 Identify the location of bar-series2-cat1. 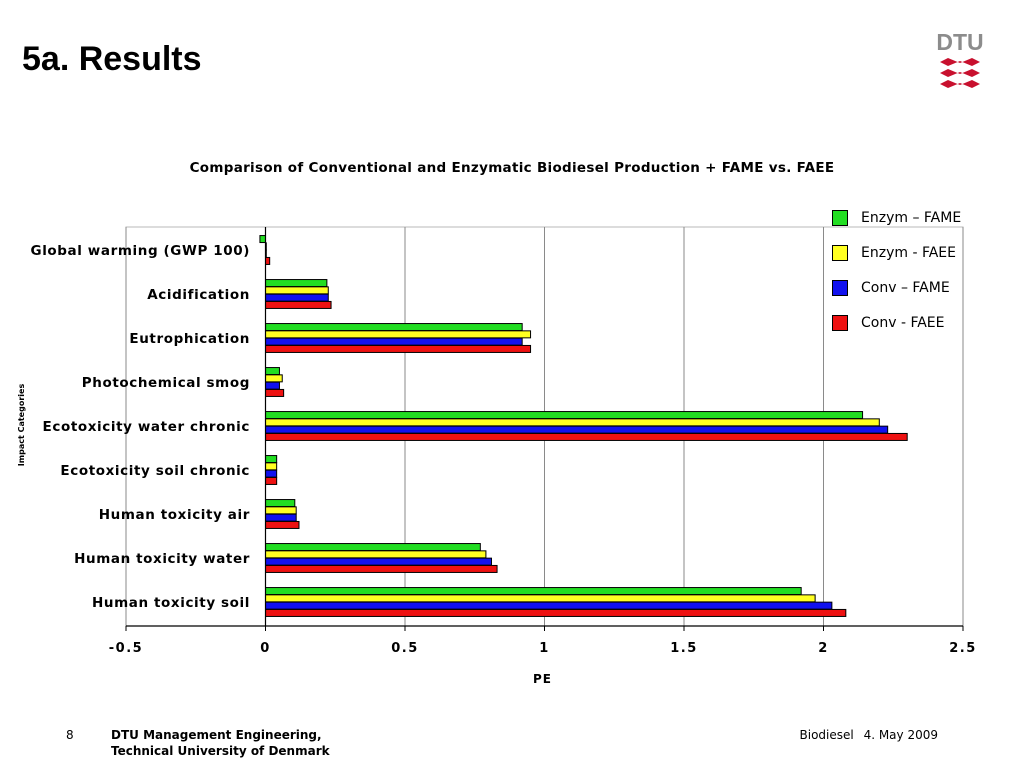
(297, 297).